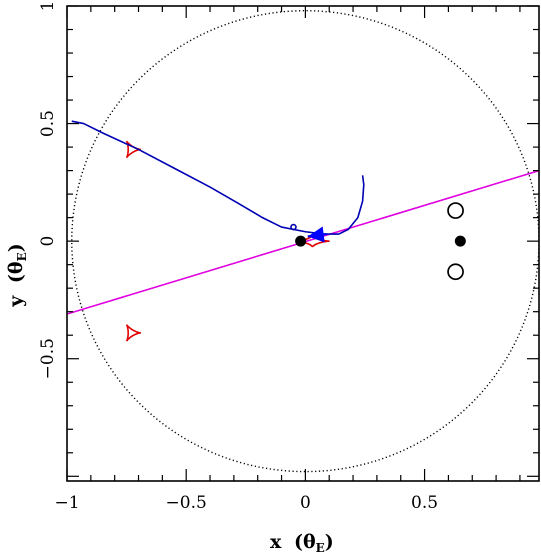  I want to click on y-tick-label: 0.5, so click(48, 123).